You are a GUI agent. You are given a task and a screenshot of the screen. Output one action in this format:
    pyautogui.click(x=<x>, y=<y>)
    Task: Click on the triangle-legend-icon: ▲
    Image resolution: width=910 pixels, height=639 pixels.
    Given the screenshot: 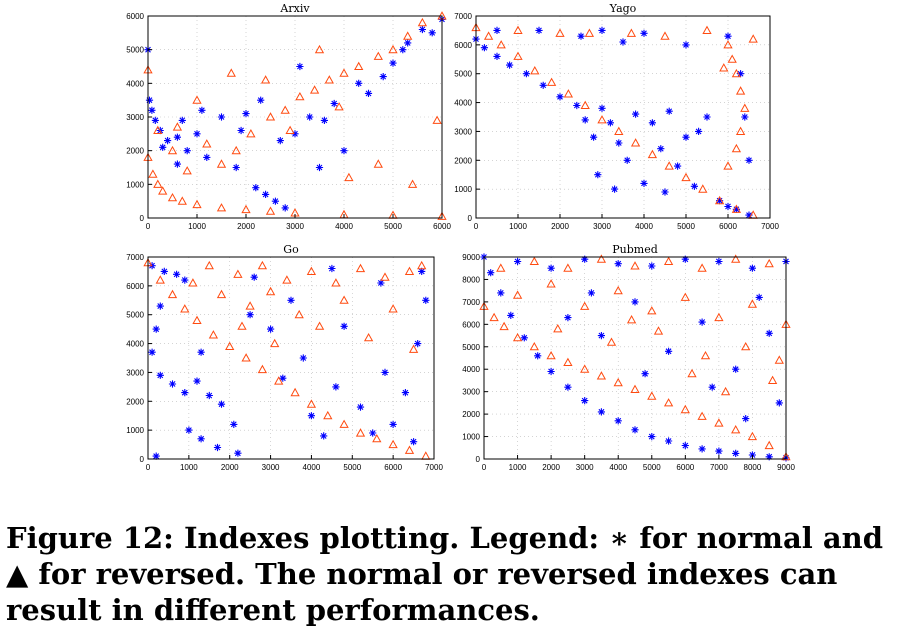 What is the action you would take?
    pyautogui.click(x=17, y=574)
    